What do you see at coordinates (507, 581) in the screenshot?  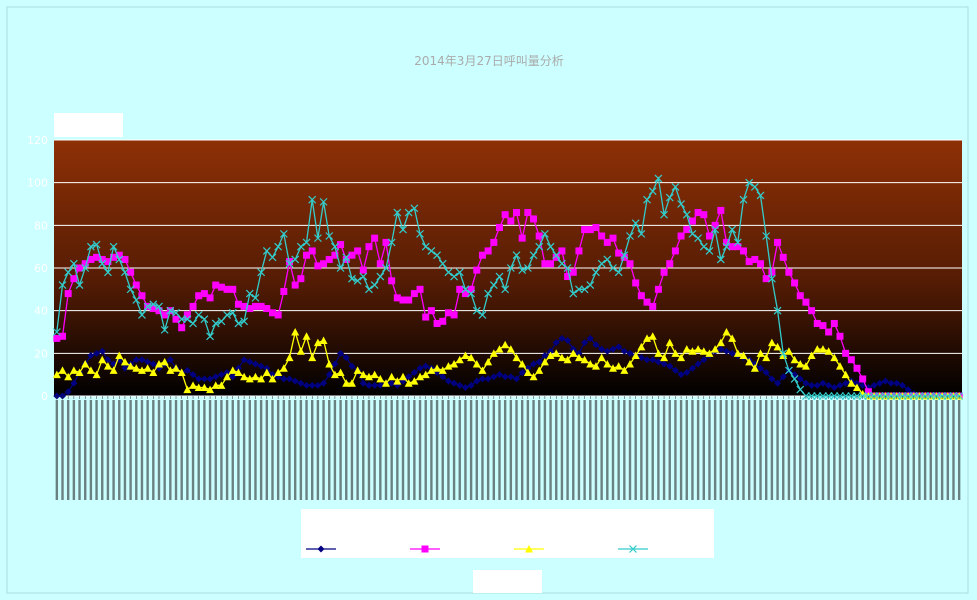 I see `x-axis-title-box` at bounding box center [507, 581].